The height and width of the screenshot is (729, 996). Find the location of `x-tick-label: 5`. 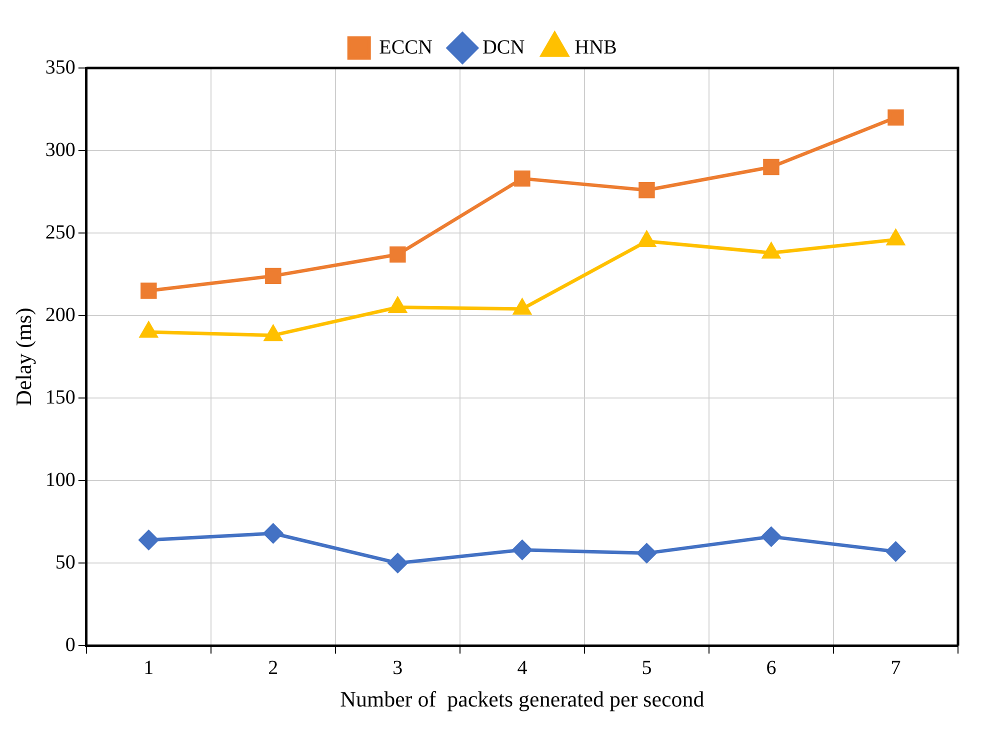

x-tick-label: 5 is located at coordinates (647, 667).